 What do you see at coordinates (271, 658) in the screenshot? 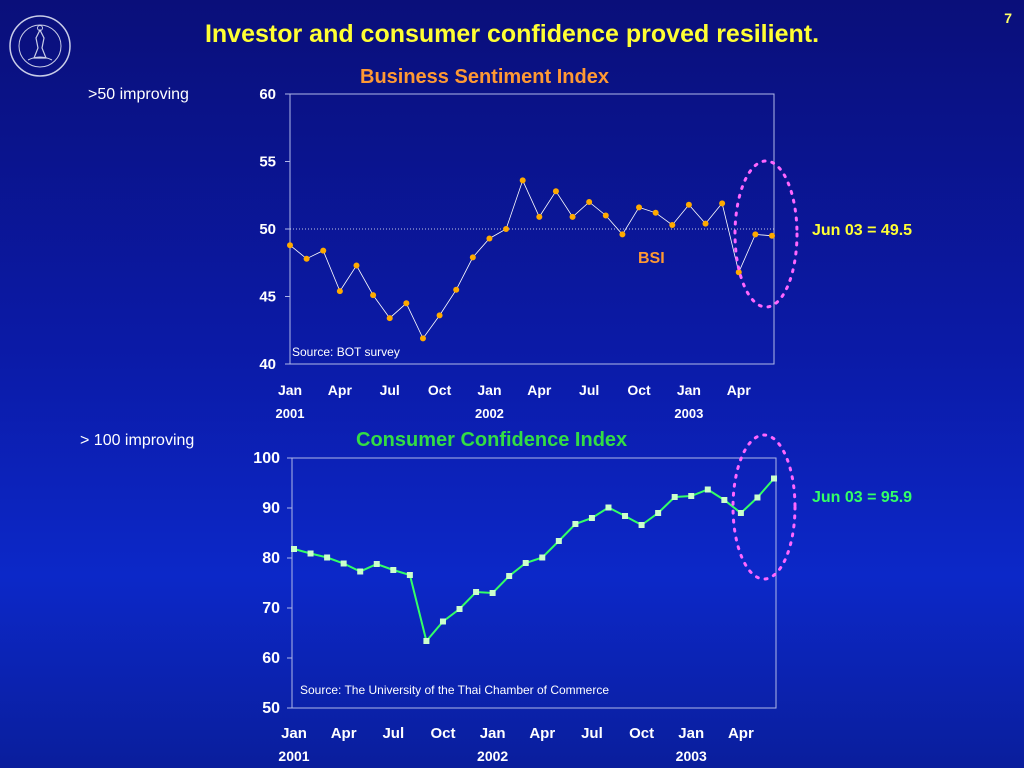
I see `cci-y-tick-label: 60` at bounding box center [271, 658].